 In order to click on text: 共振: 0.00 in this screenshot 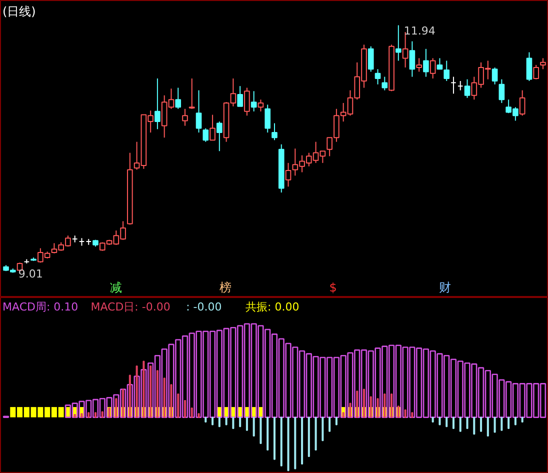, I will do `click(273, 307)`.